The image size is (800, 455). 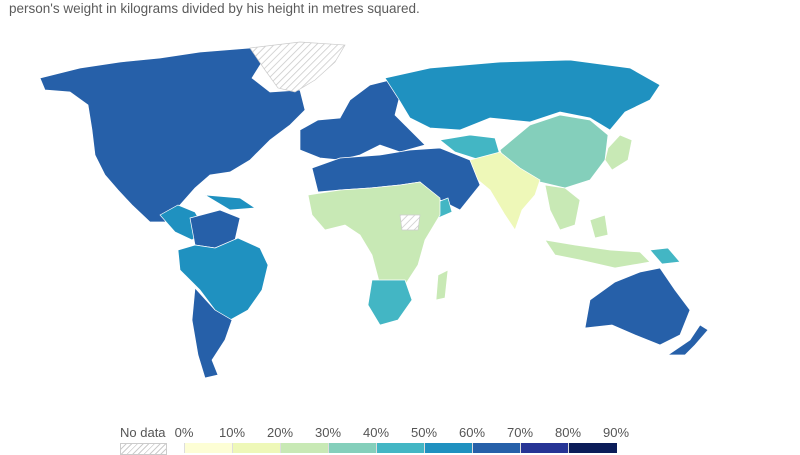 I want to click on region-sub-saharan-africa, so click(x=374, y=233).